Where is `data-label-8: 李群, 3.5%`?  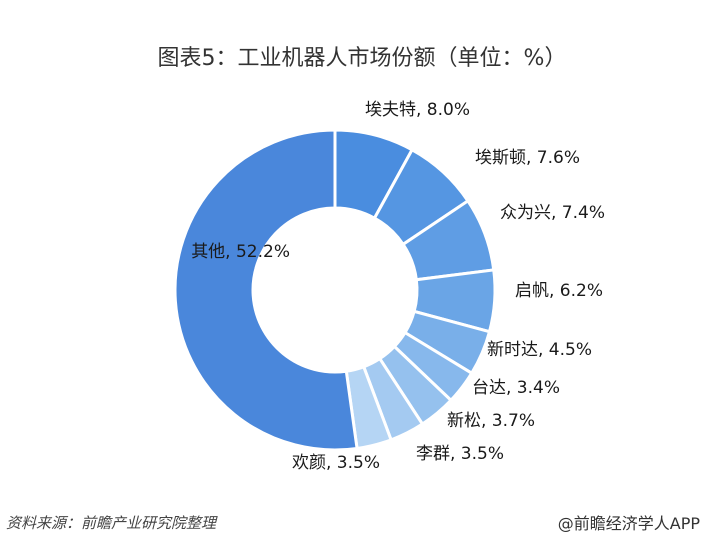 data-label-8: 李群, 3.5% is located at coordinates (460, 454).